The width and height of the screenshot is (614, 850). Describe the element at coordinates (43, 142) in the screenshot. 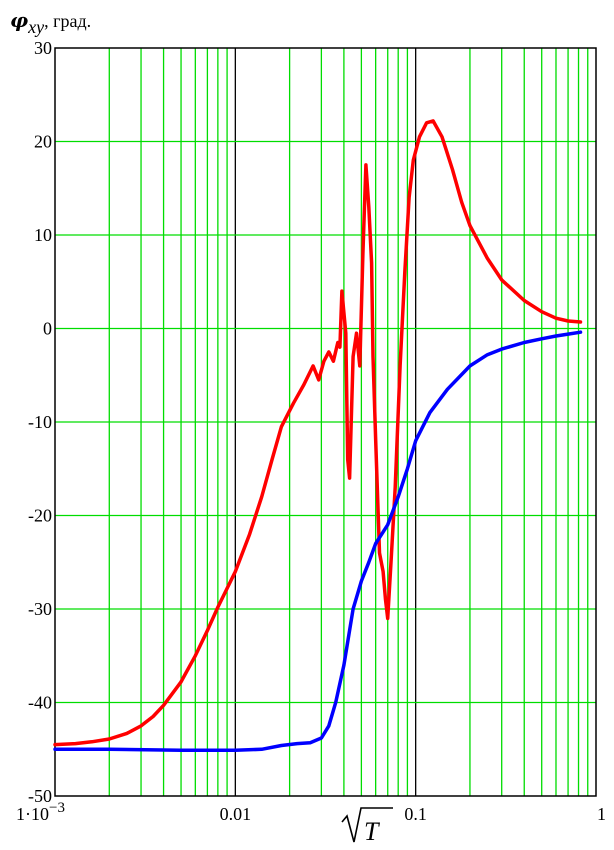

I see `y-tick-label: 20` at that location.